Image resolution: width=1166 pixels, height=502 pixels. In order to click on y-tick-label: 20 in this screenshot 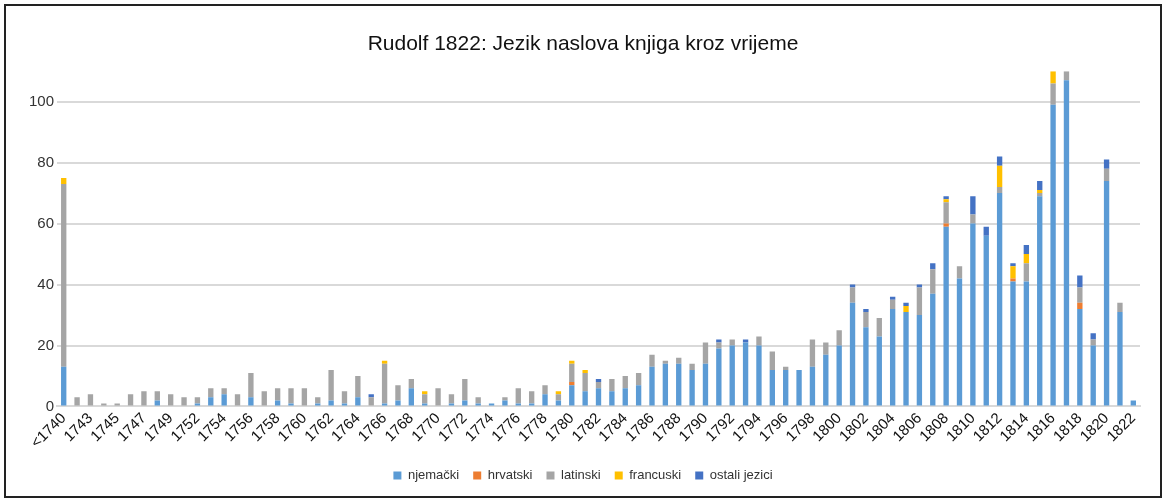, I will do `click(46, 344)`.